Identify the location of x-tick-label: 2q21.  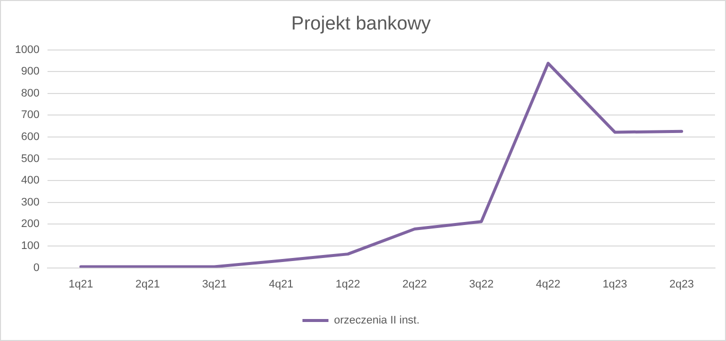
(147, 284).